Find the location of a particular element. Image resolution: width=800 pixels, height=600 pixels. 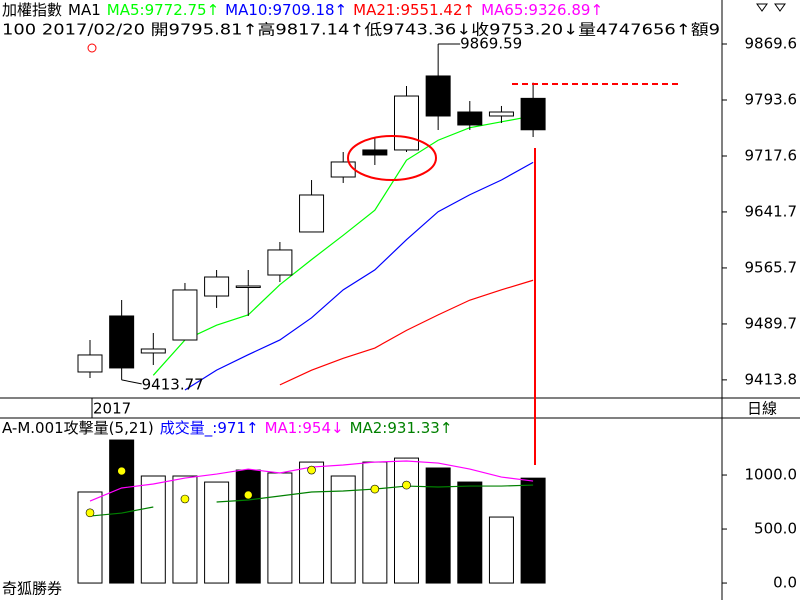

brand: 奇狐勝券 is located at coordinates (32, 589).